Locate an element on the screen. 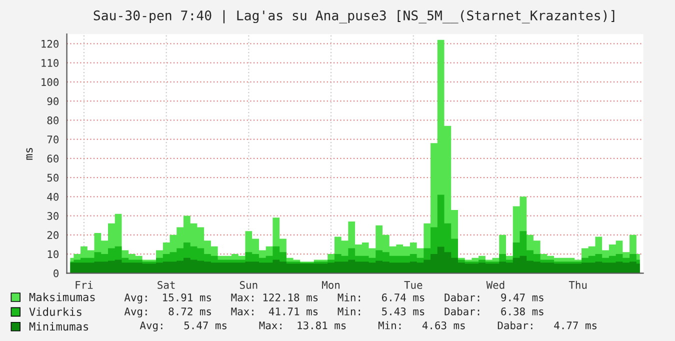 The height and width of the screenshot is (341, 675). y-tick-label: 20 is located at coordinates (53, 235).